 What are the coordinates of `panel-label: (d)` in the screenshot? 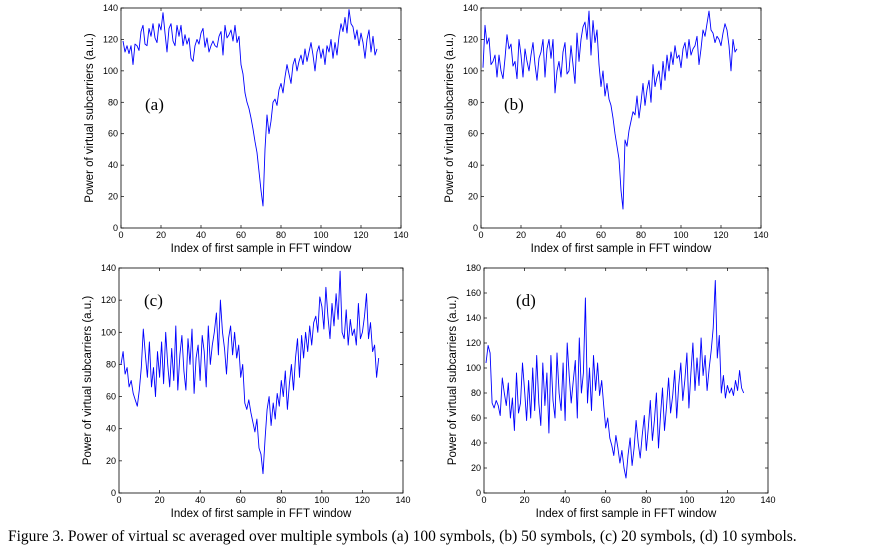 It's located at (526, 300).